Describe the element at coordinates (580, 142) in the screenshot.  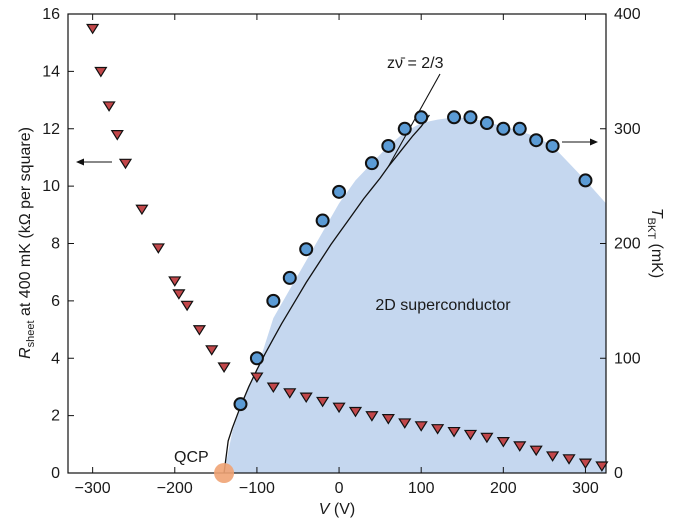
I see `right-axis-arrow` at that location.